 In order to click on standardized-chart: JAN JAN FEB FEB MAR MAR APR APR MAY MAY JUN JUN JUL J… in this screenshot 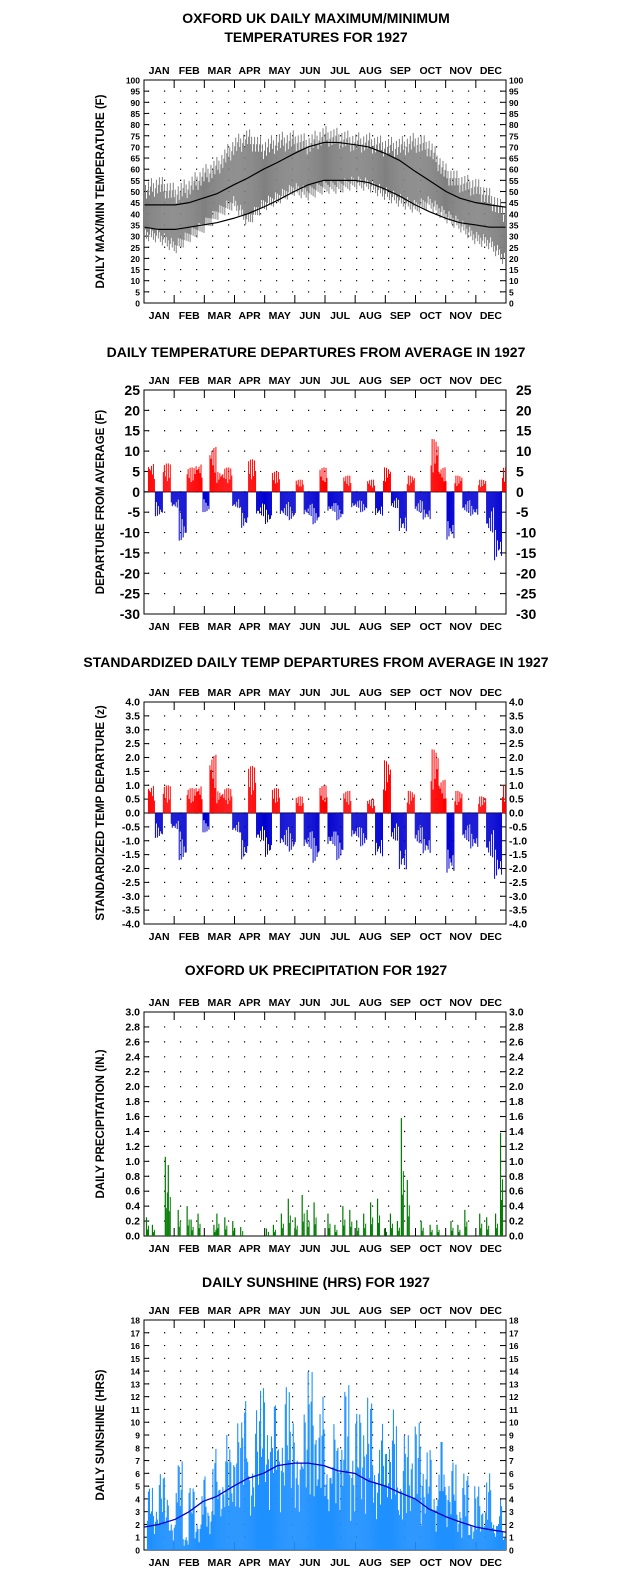, I will do `click(311, 815)`.